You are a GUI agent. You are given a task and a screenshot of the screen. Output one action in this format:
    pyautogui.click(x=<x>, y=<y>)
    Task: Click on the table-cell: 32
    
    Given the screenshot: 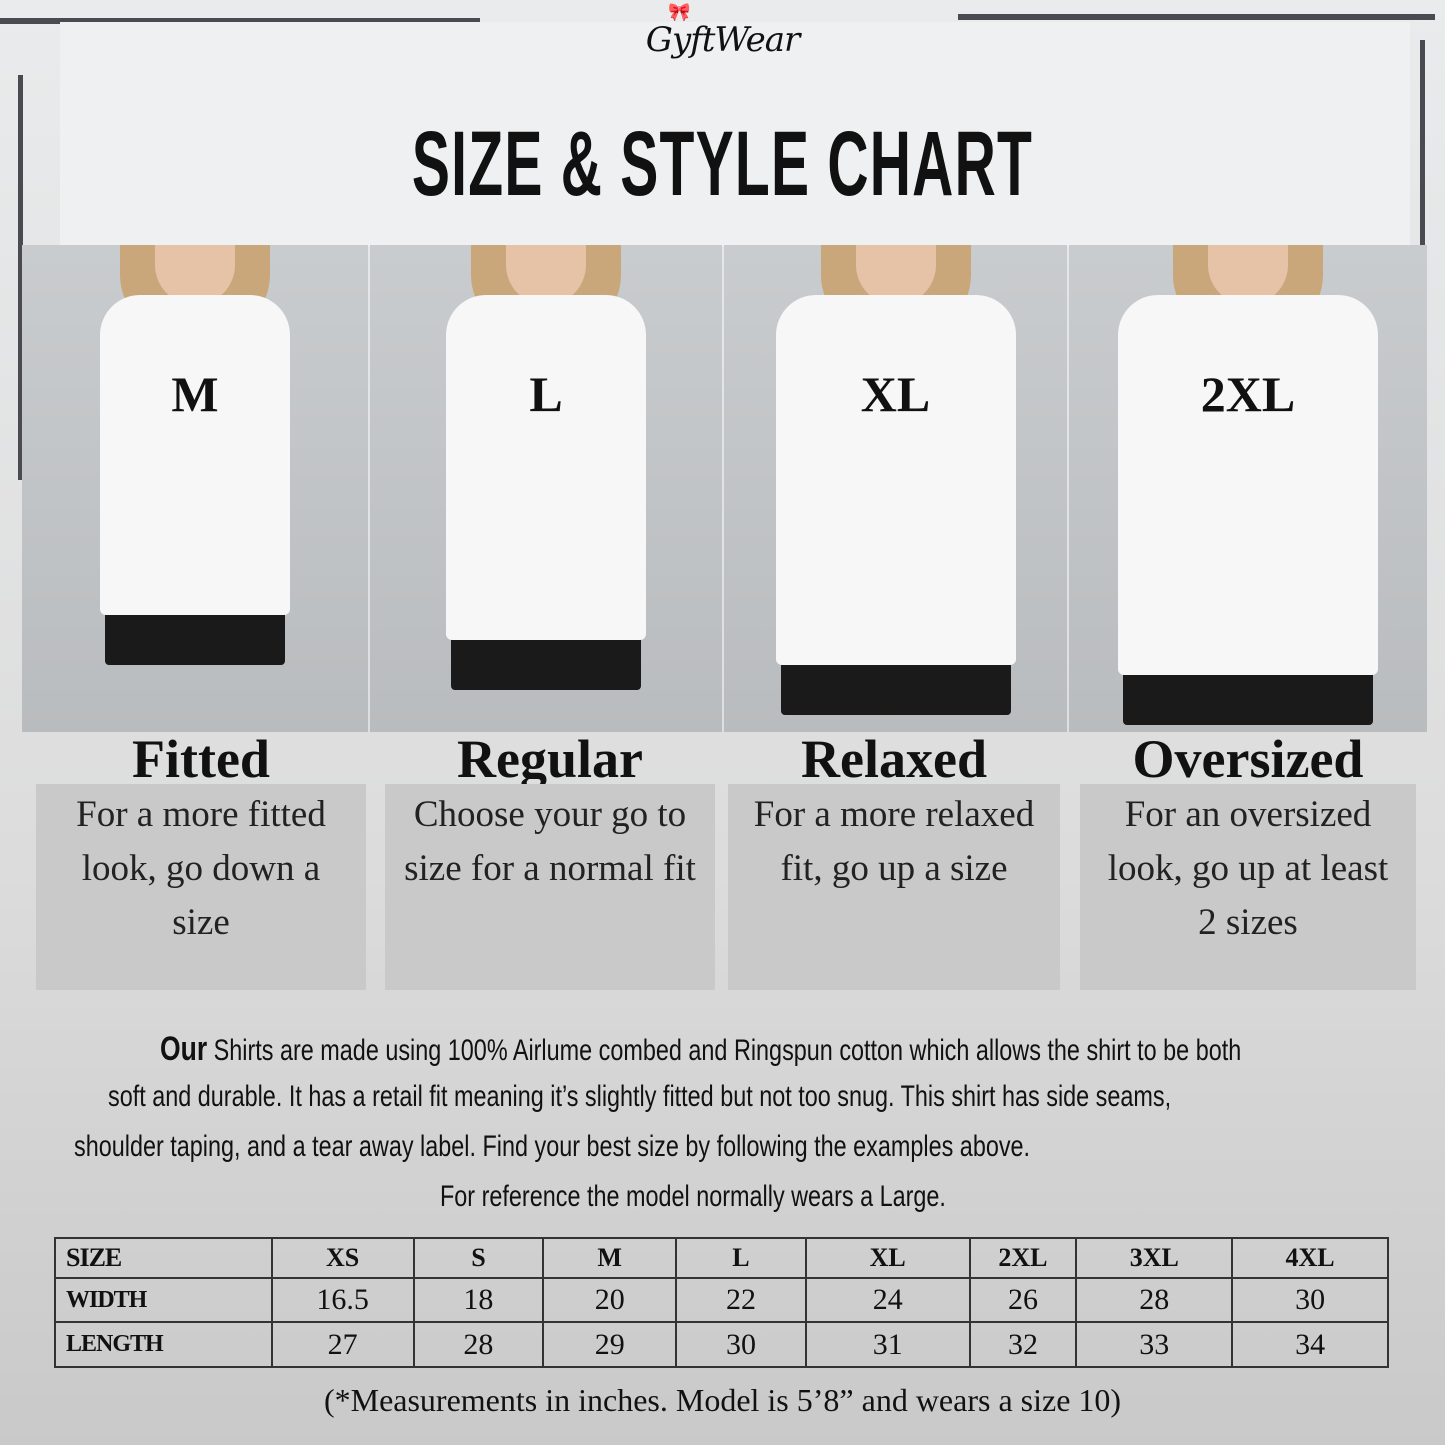 What is the action you would take?
    pyautogui.click(x=1023, y=1344)
    